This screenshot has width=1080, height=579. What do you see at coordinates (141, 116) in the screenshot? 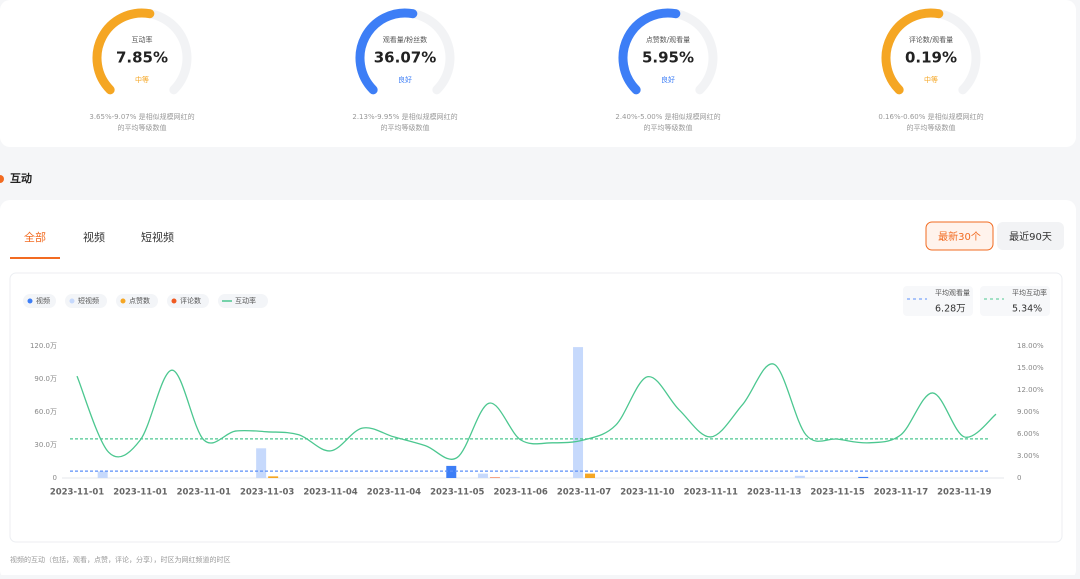
I see `gauge-desc: 3.65%-9.07% 是相似规模网红的` at bounding box center [141, 116].